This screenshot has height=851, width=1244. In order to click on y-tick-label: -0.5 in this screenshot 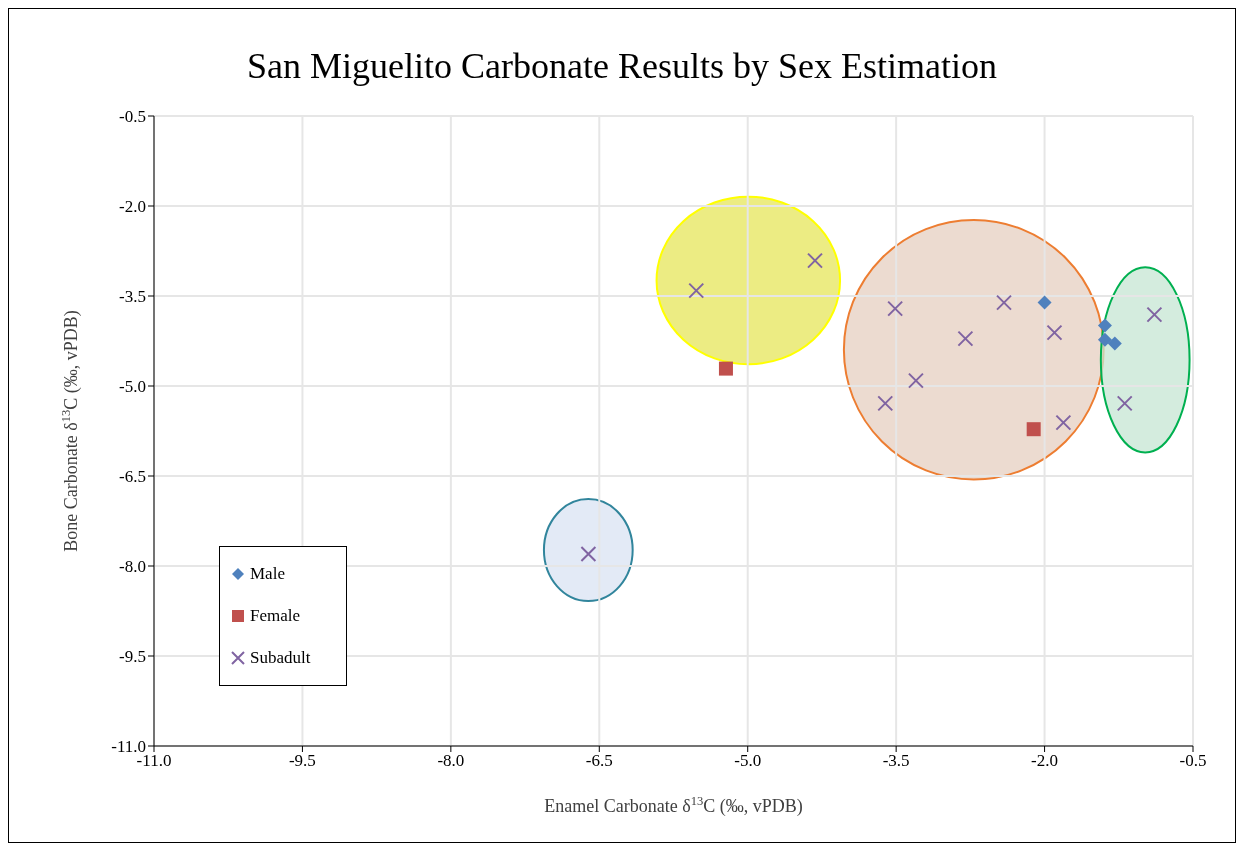, I will do `click(132, 117)`.